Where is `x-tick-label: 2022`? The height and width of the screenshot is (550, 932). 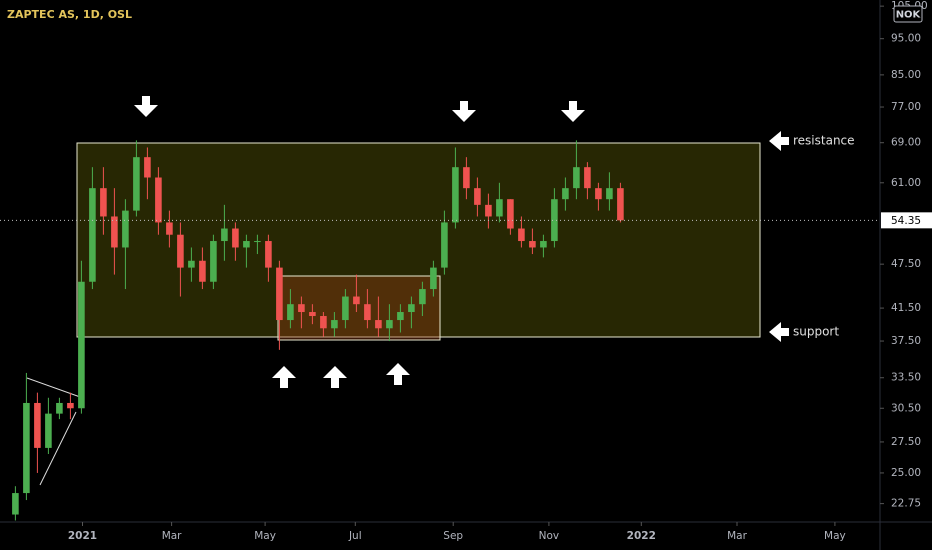
x-tick-label: 2022 is located at coordinates (641, 536).